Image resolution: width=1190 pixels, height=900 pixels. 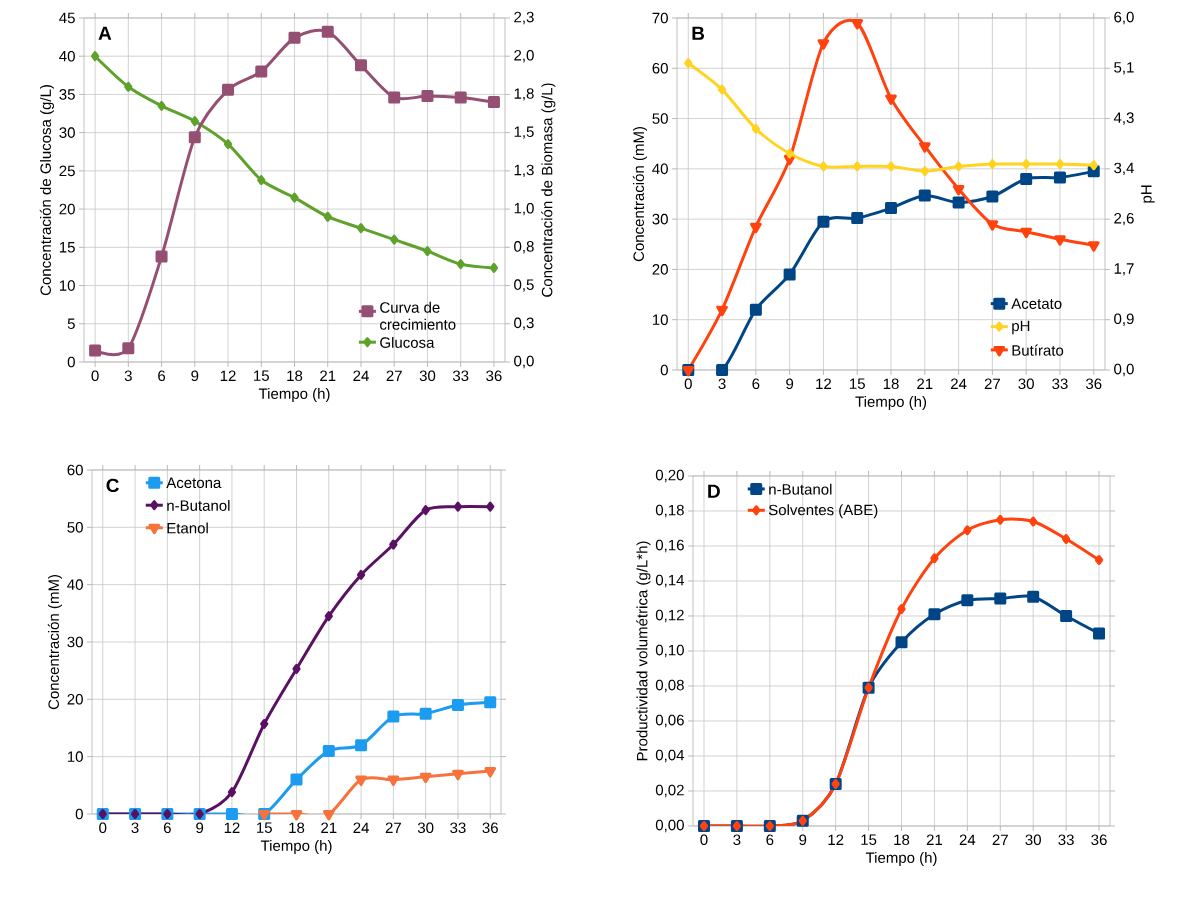 What do you see at coordinates (75, 470) in the screenshot?
I see `y-tick-label: 60` at bounding box center [75, 470].